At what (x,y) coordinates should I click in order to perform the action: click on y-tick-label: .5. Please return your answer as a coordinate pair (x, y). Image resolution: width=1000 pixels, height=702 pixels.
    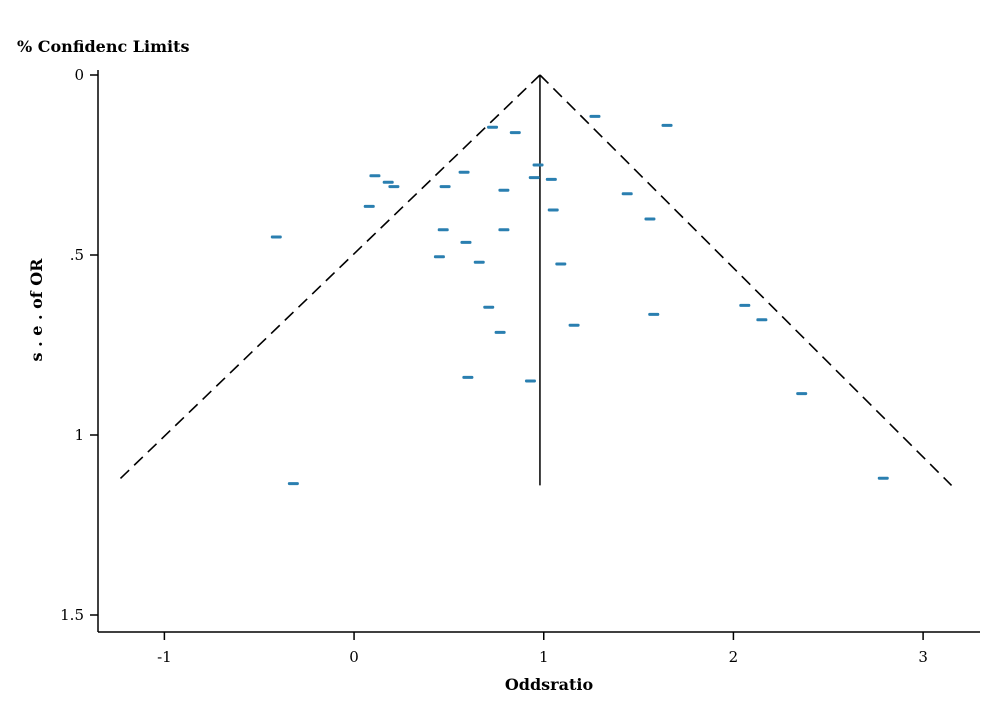
    Looking at the image, I should click on (77, 255).